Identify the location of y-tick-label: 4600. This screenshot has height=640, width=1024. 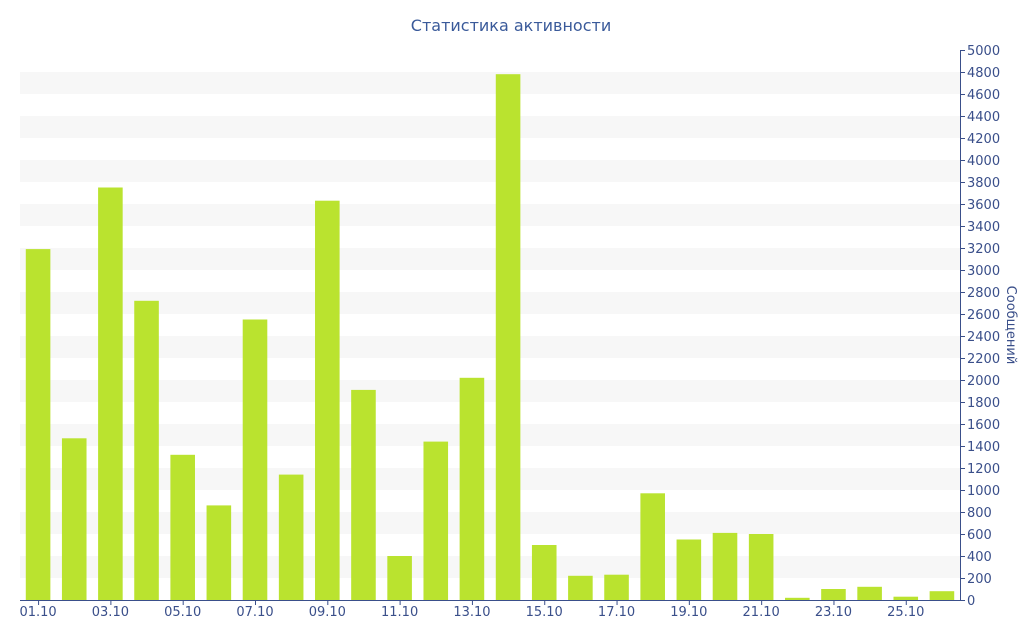
(983, 95).